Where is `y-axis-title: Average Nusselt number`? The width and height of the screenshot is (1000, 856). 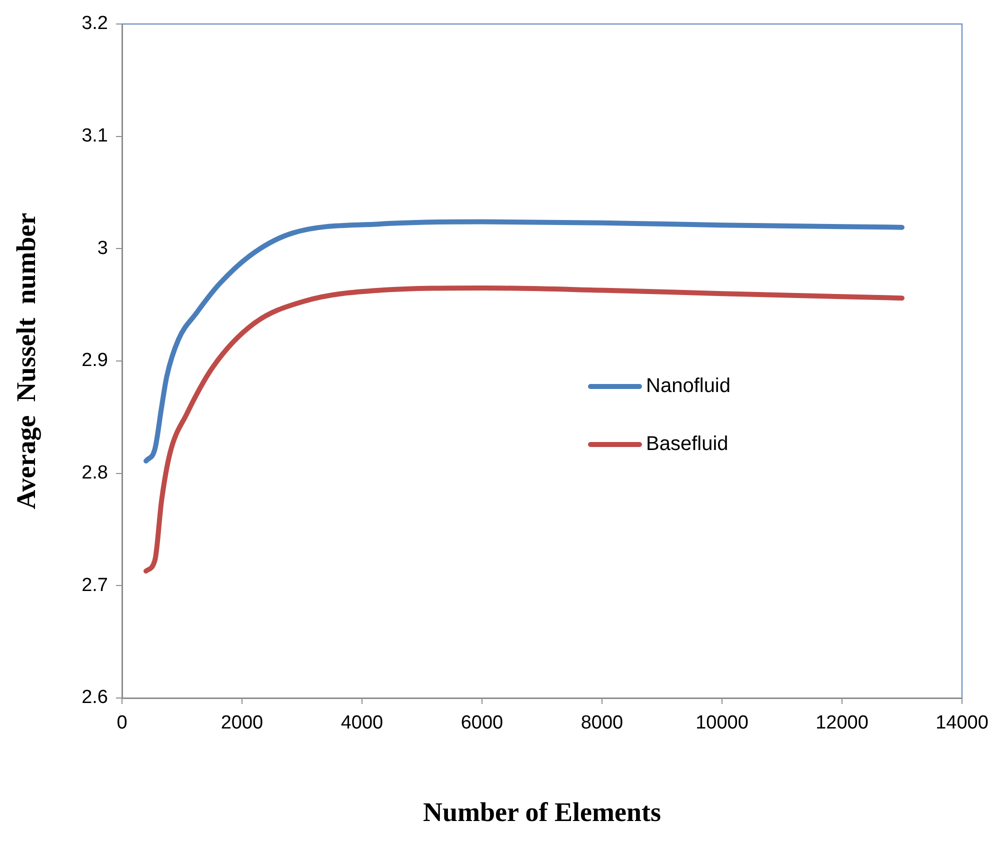 y-axis-title: Average Nusselt number is located at coordinates (25, 361).